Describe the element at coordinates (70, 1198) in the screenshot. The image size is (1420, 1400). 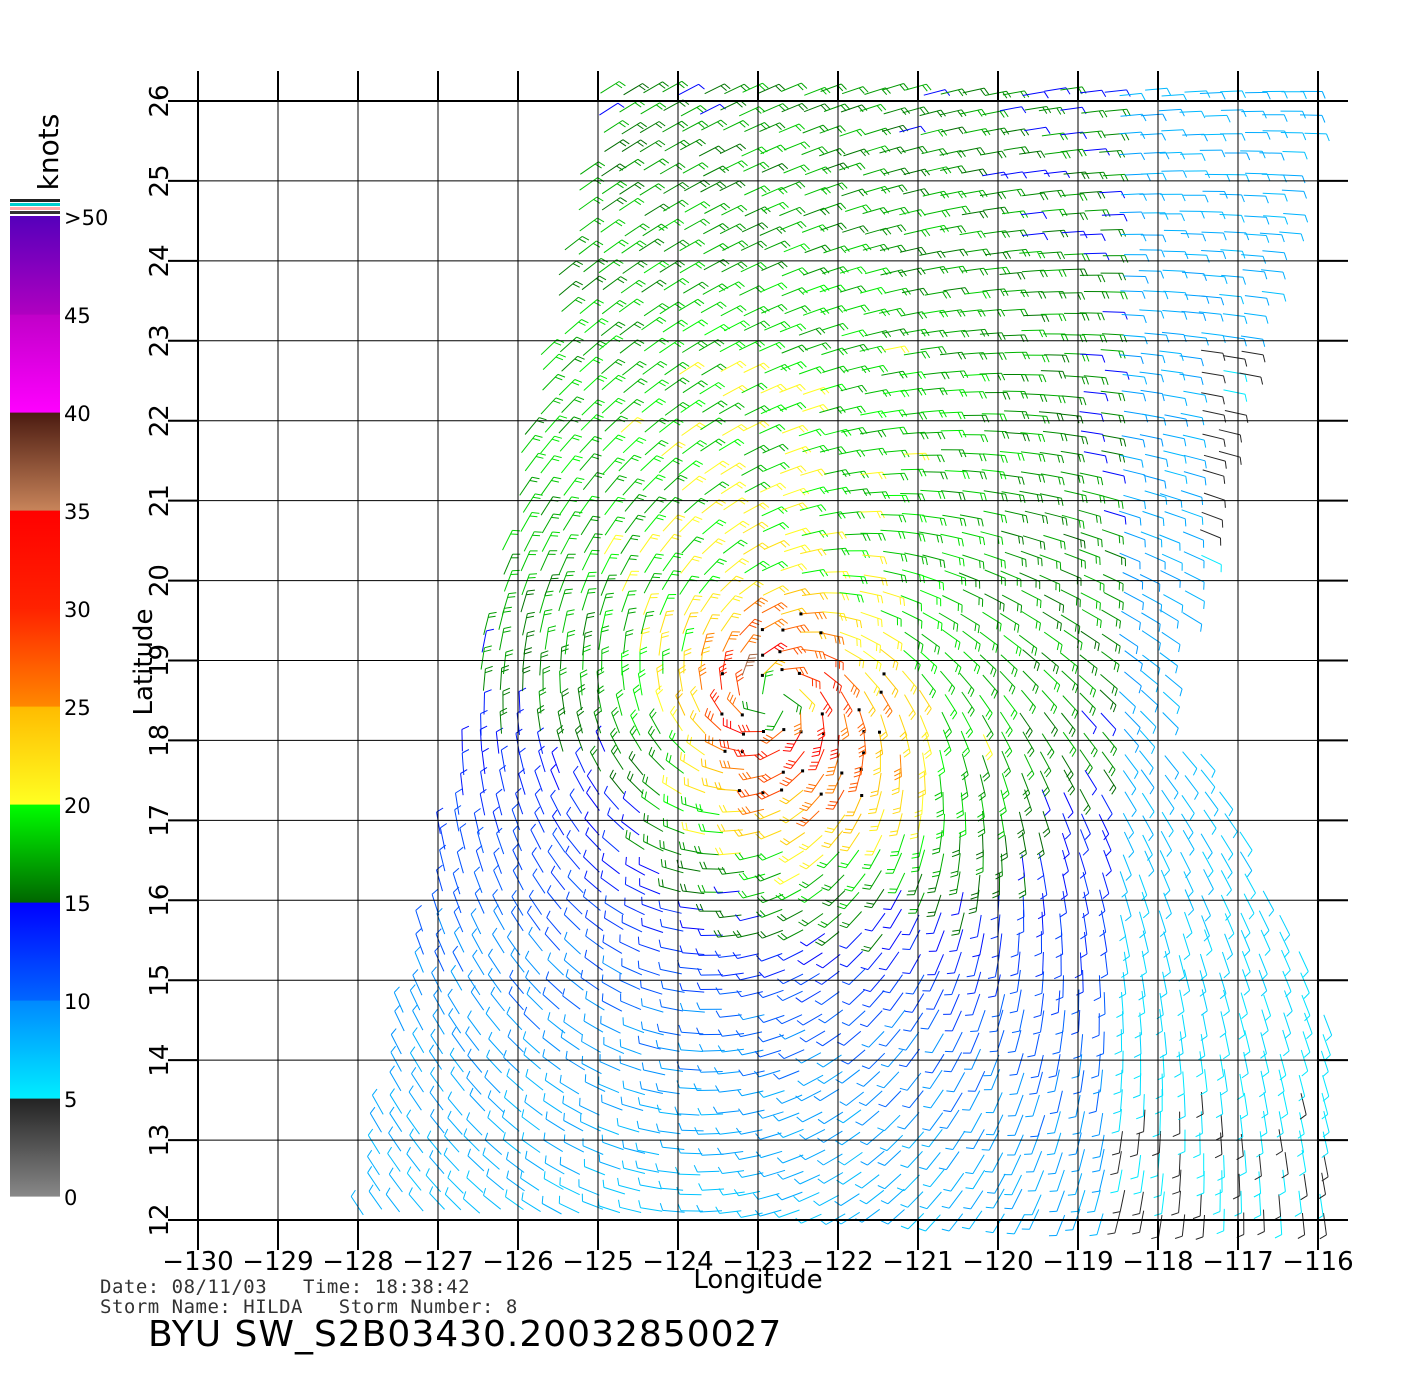
I see `colorbar-label: 0` at that location.